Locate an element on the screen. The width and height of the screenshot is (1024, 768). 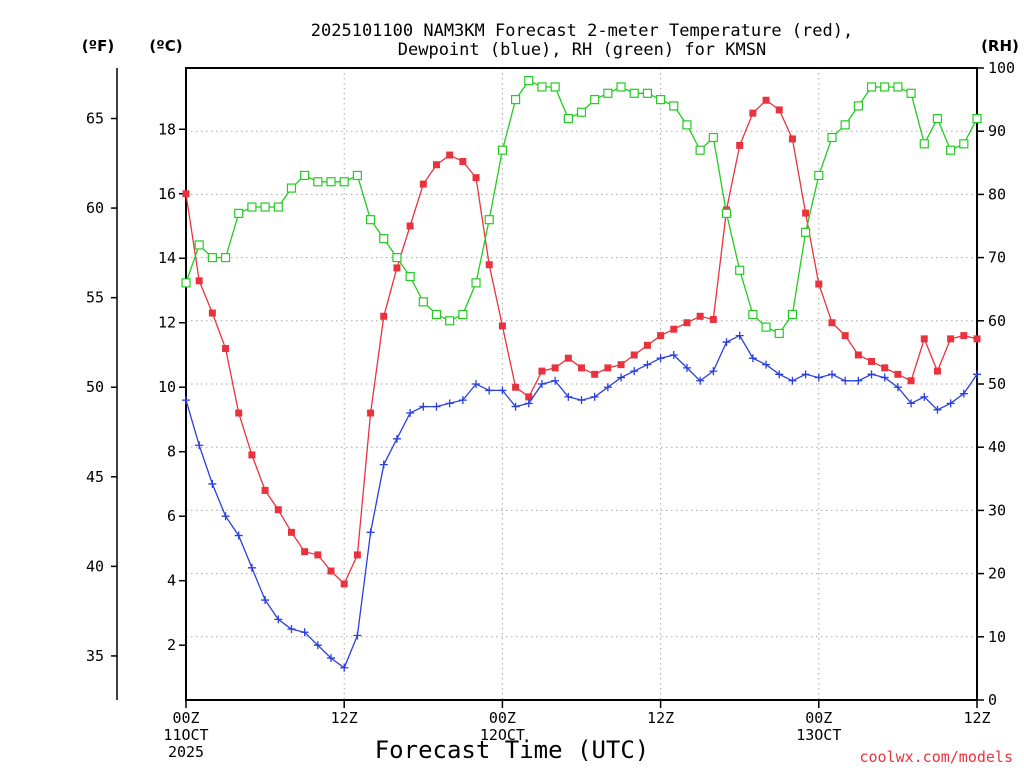
x-tick-label-0-1: 11OCT is located at coordinates (185, 735).